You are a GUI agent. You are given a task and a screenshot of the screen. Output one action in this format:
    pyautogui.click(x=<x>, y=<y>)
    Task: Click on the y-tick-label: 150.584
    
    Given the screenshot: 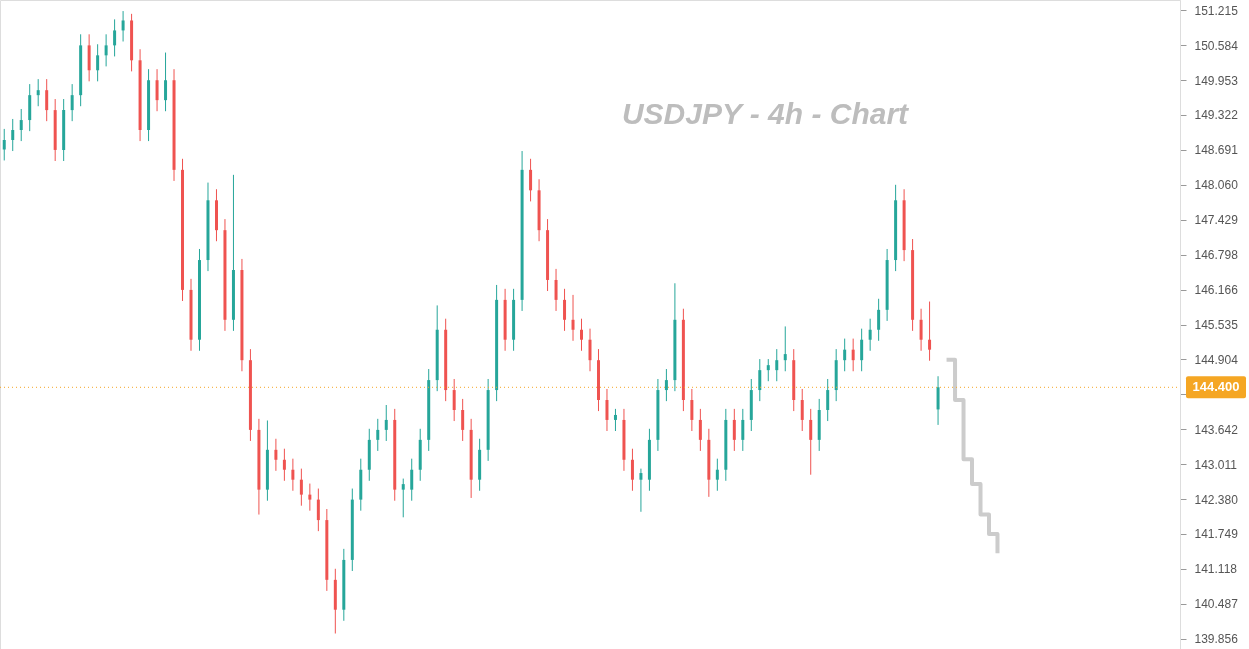 What is the action you would take?
    pyautogui.click(x=1216, y=45)
    